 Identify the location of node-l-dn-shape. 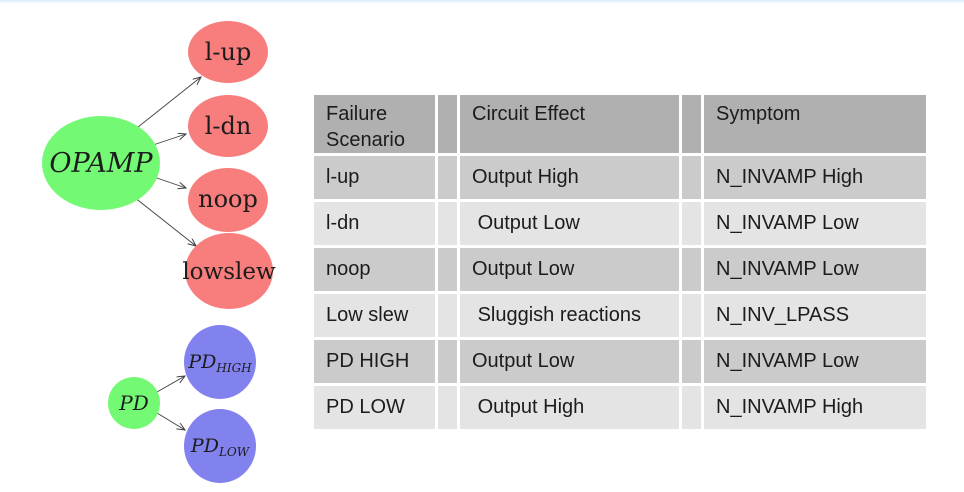
(228, 126).